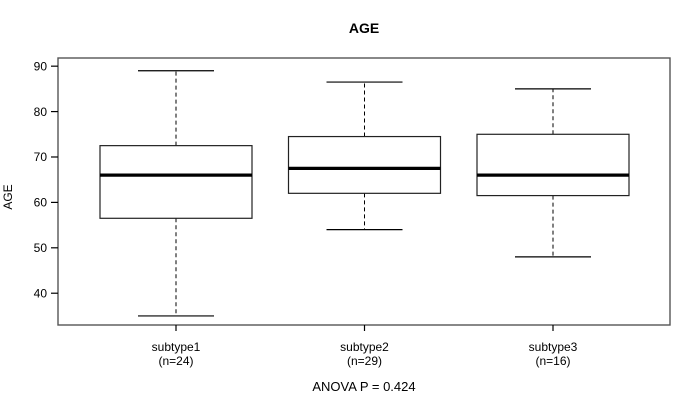  I want to click on category-label: subtype1, so click(176, 347).